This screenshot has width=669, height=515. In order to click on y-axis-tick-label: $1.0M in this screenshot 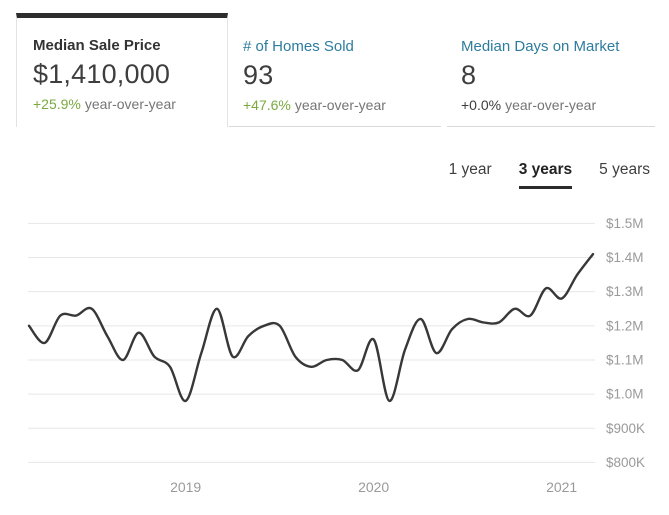, I will do `click(625, 394)`.